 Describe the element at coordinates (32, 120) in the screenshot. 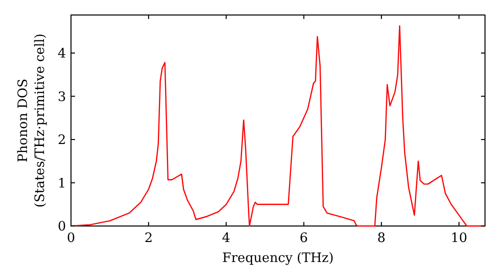

I see `y-axis-title: Phonon DOS (States/THz·primitive cell)` at that location.